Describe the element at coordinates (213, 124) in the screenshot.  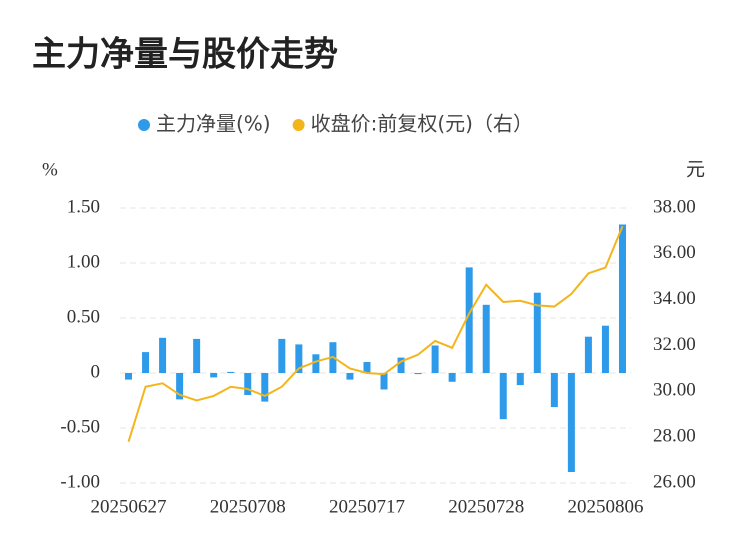
I see `legend-label: 主力净量(%)` at that location.